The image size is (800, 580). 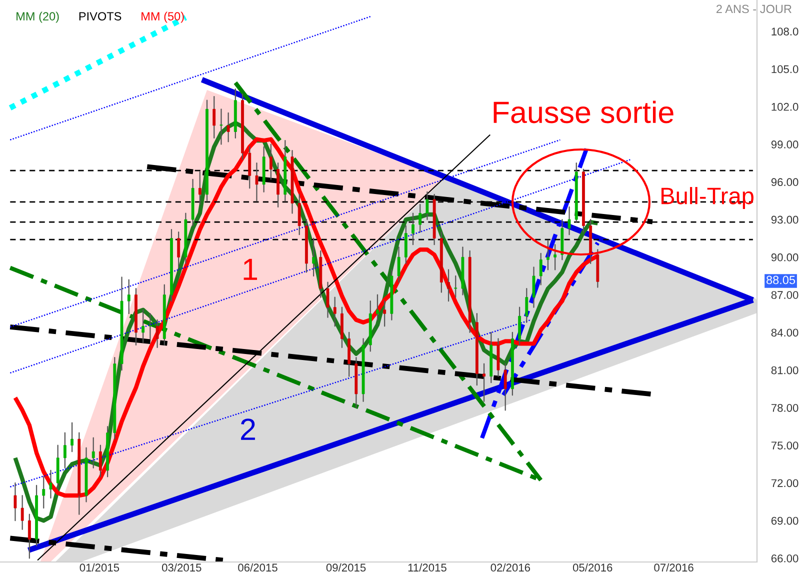 What do you see at coordinates (163, 17) in the screenshot?
I see `text: MM (50)` at bounding box center [163, 17].